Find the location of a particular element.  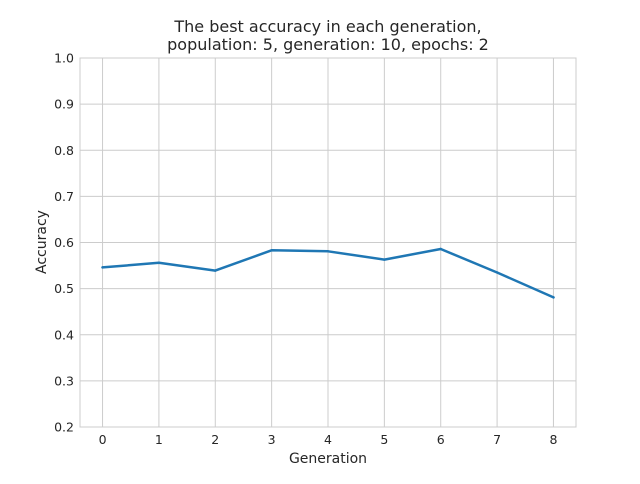

y-axis-ticks: 0.2 0.3 0.4 0.5 0.6 0.7 0.8 0.9 1.0 is located at coordinates (64, 243).